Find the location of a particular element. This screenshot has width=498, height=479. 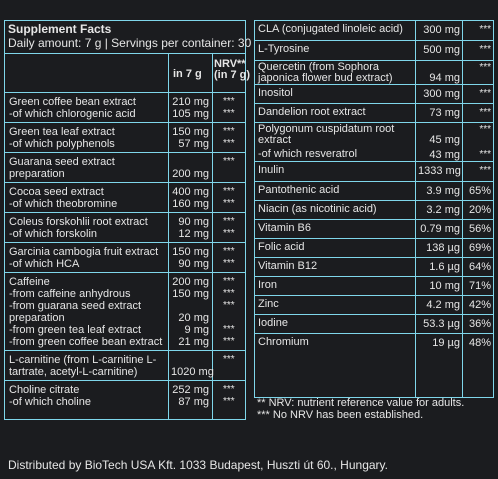

nutrient-row: Iron 10 mg 71% is located at coordinates (374, 286).